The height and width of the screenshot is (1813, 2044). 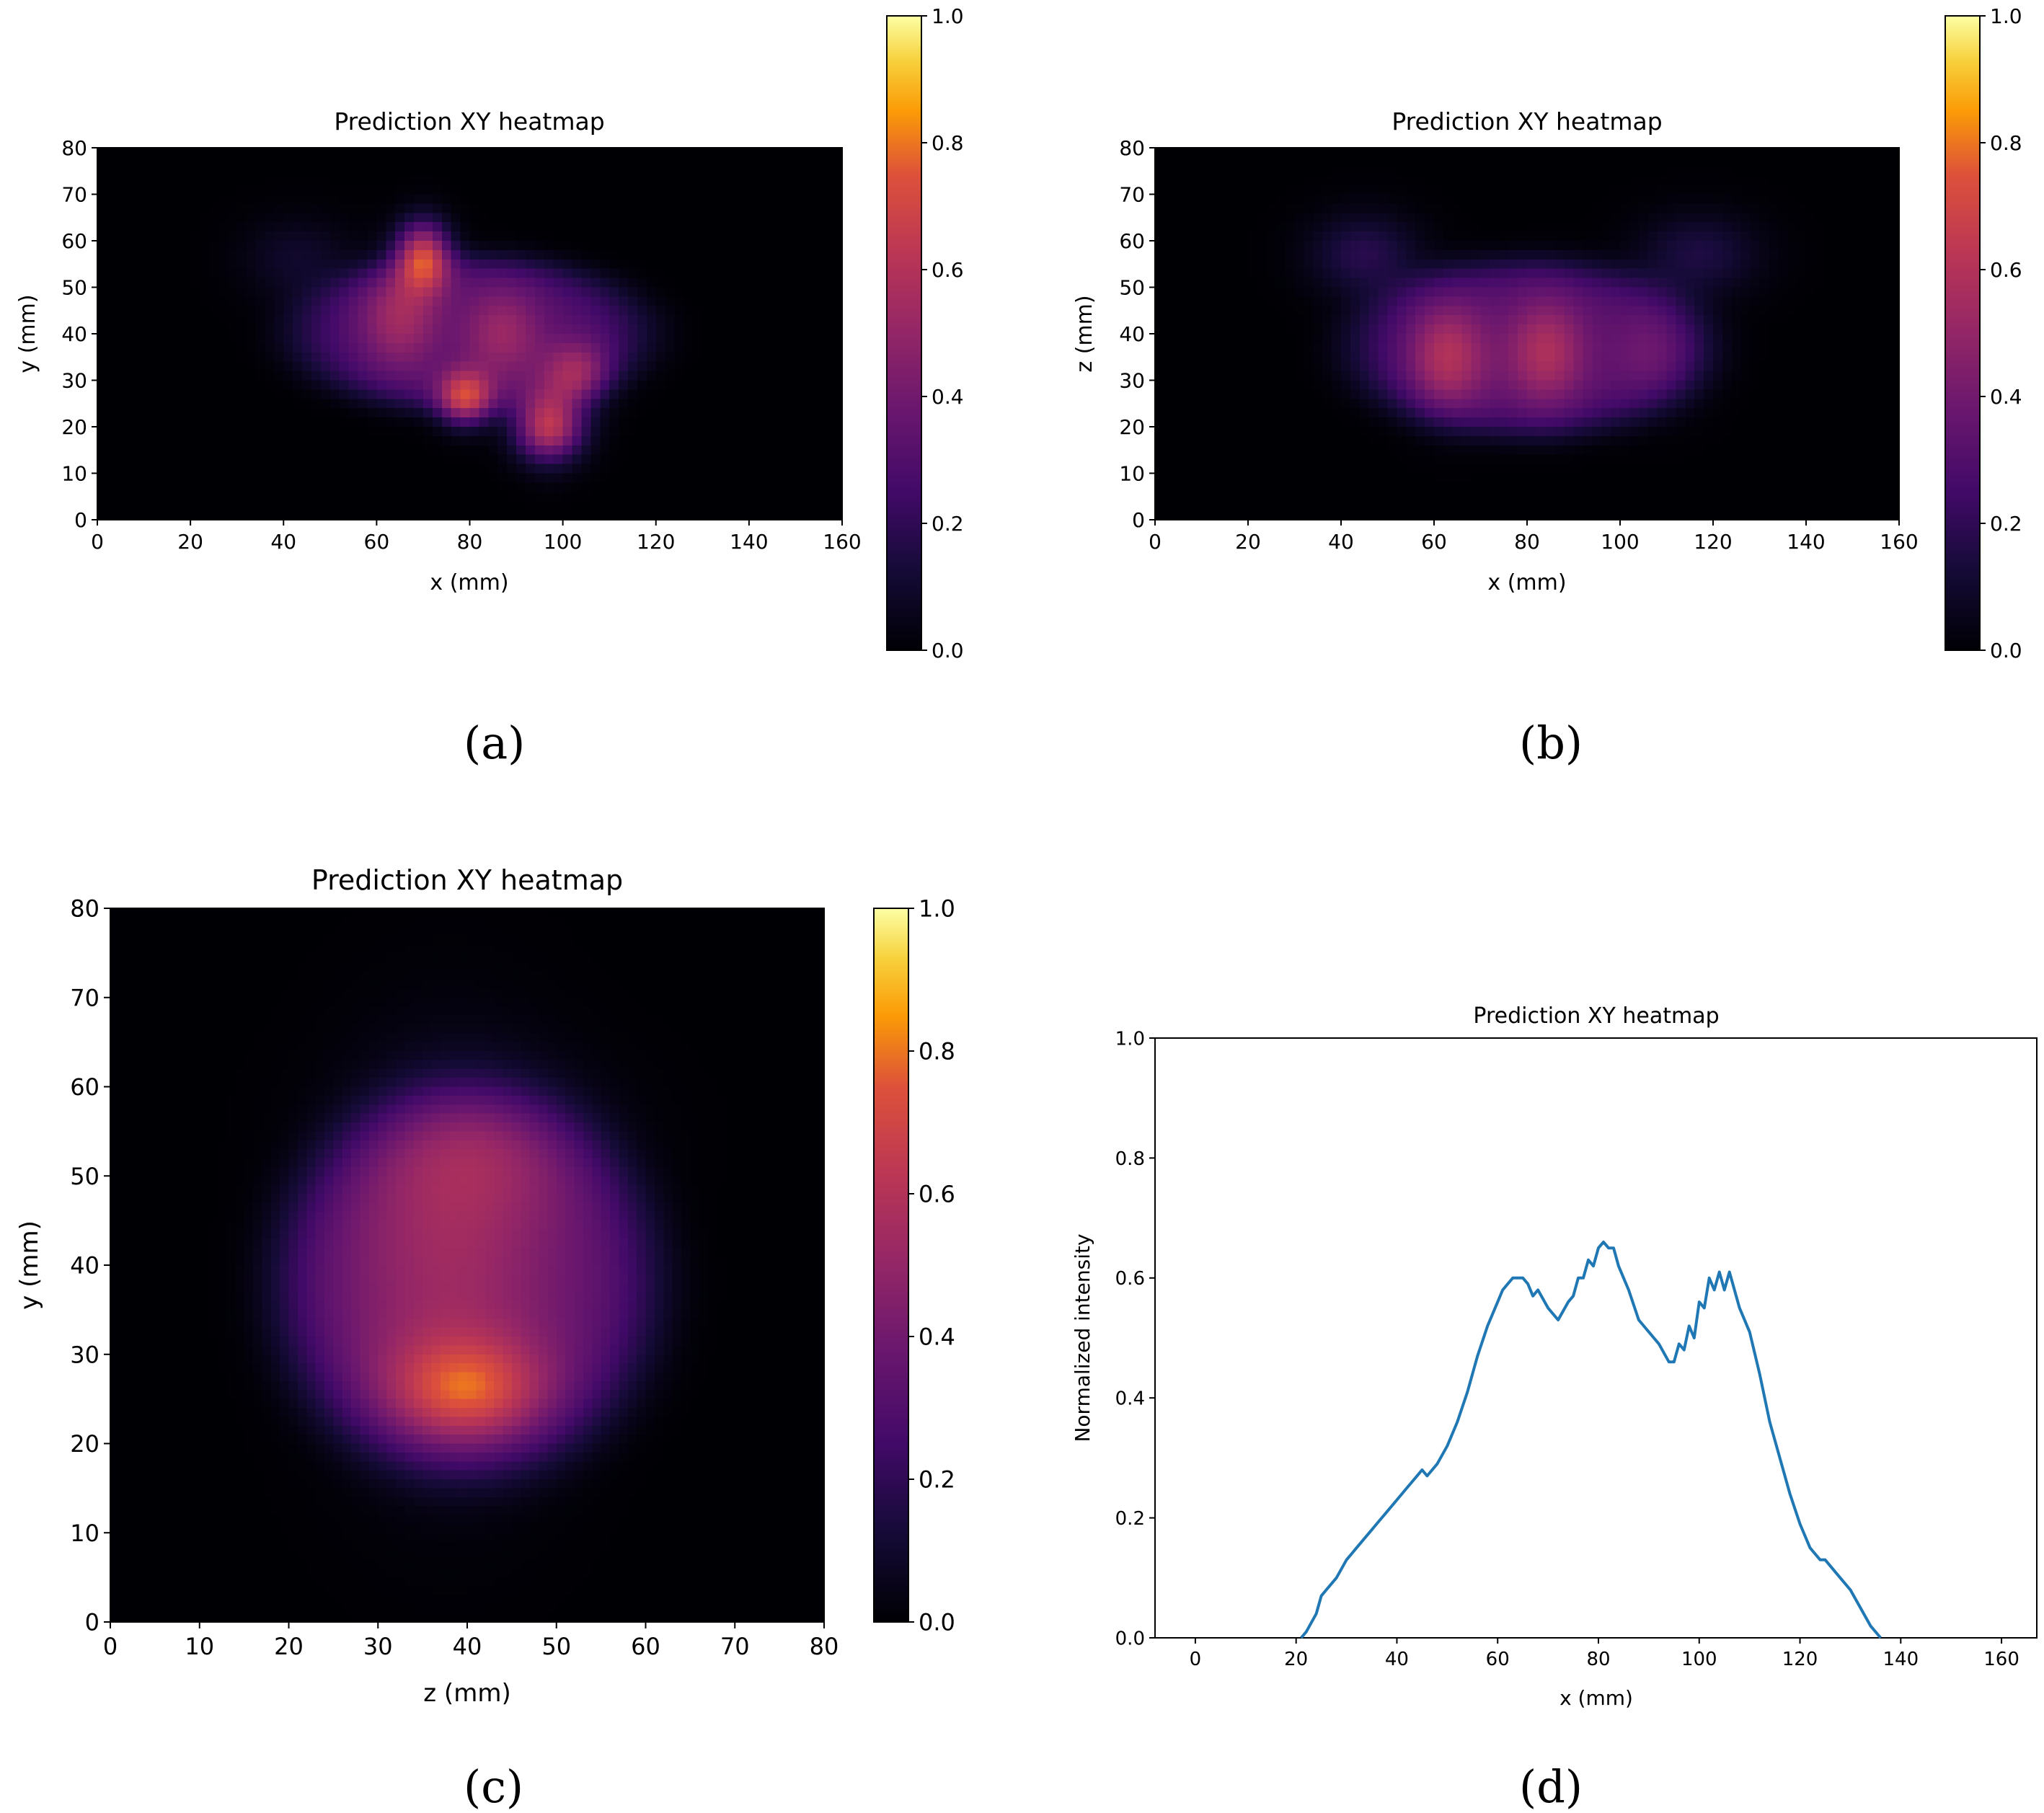 I want to click on heatmap-c-image, so click(x=467, y=1265).